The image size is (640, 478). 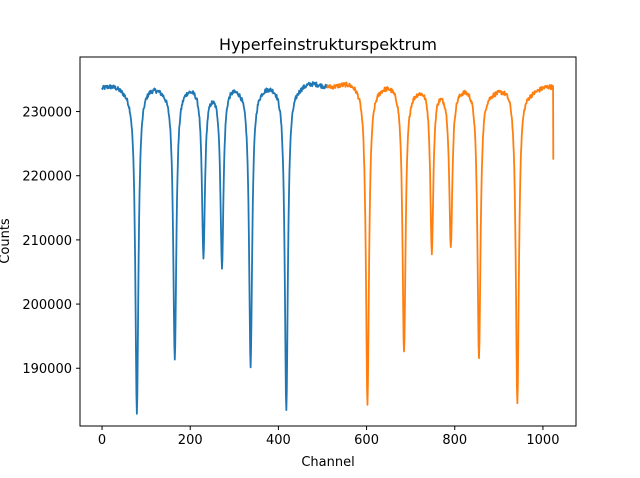 What do you see at coordinates (47, 113) in the screenshot?
I see `y-tick-label: 230000` at bounding box center [47, 113].